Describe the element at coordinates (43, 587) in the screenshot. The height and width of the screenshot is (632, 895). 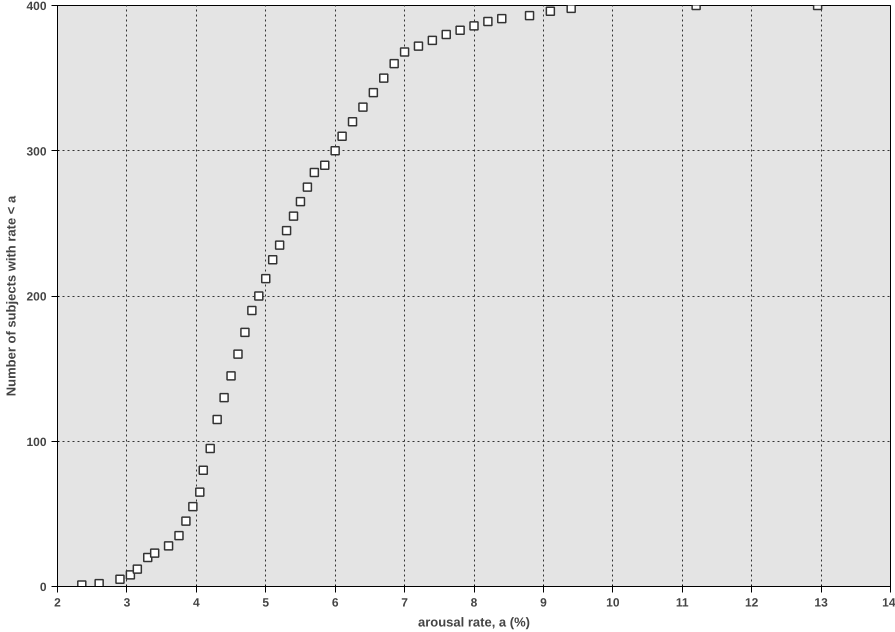
I see `y-tick-label: 0` at that location.